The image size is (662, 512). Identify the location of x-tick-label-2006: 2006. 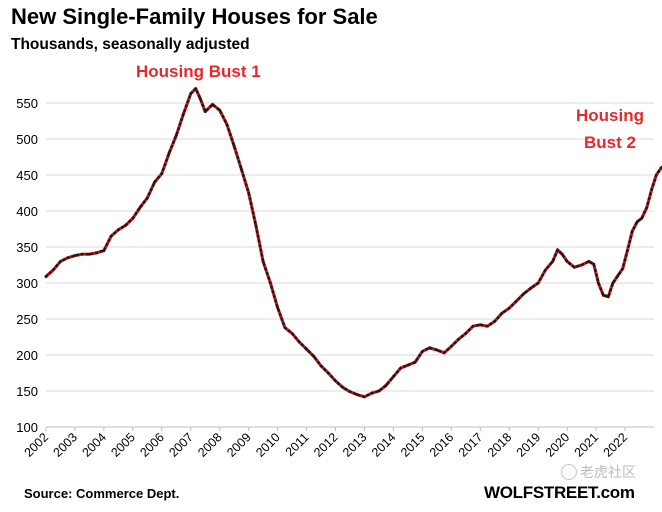
(152, 445).